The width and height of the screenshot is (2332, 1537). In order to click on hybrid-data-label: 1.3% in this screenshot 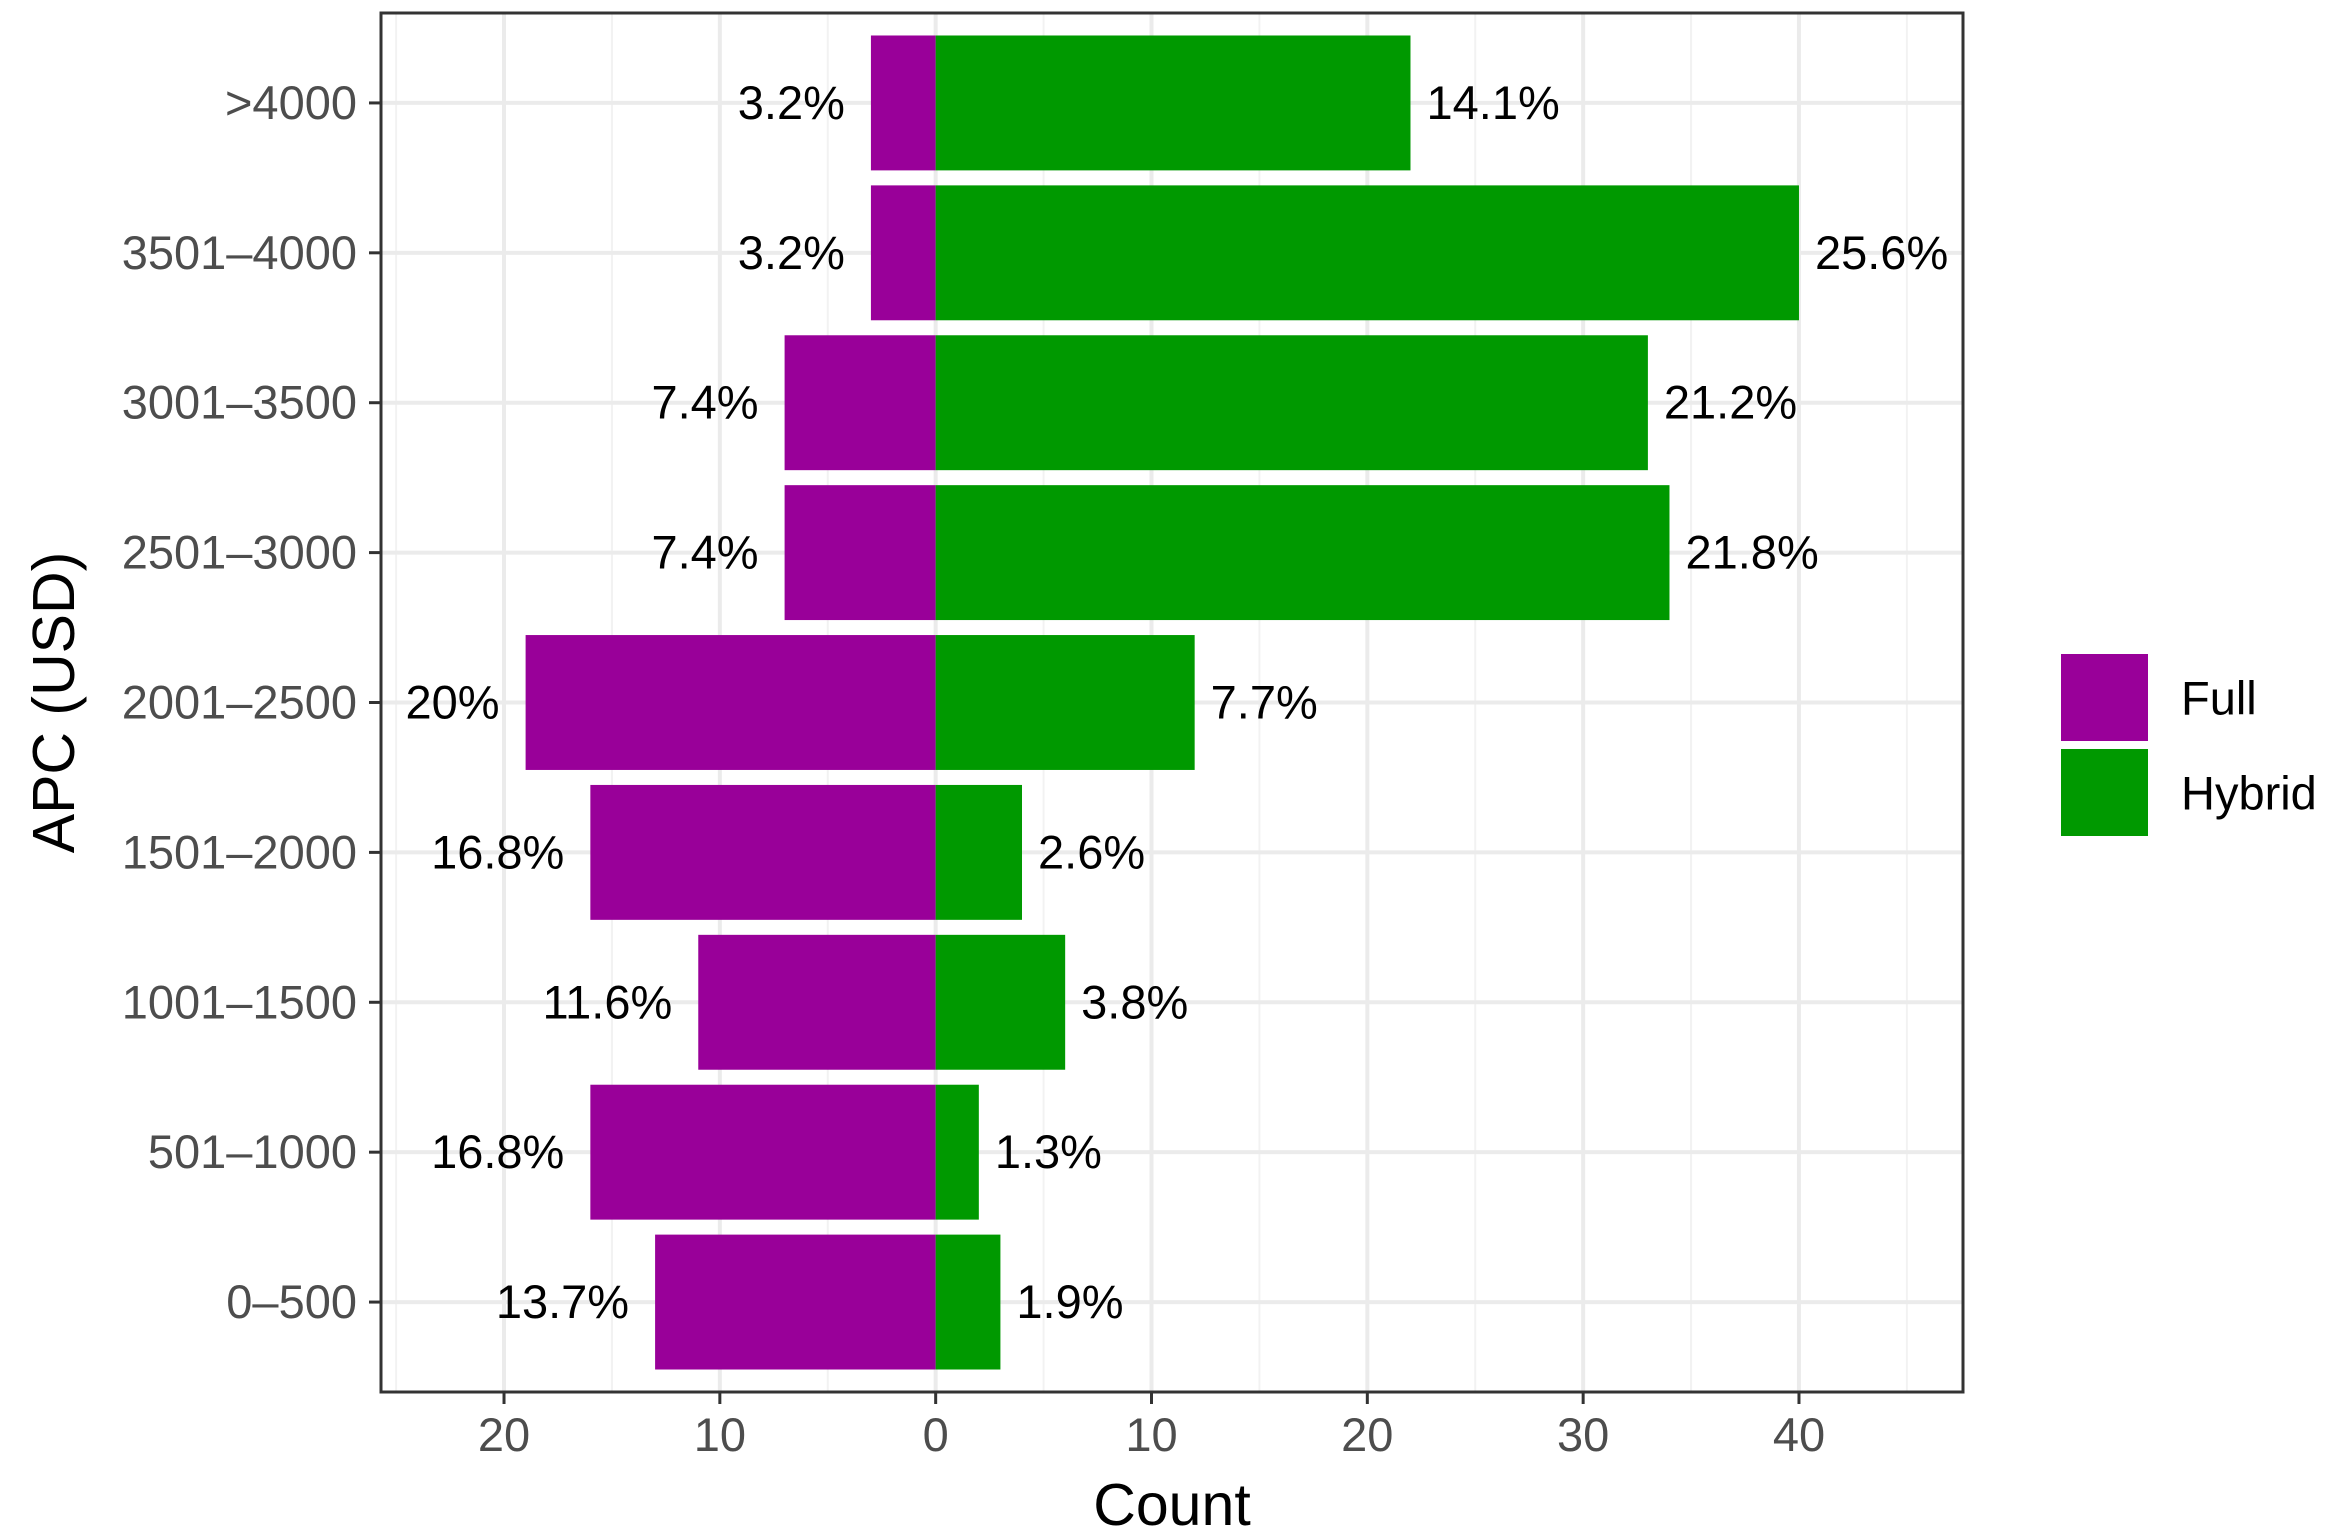, I will do `click(1048, 1151)`.